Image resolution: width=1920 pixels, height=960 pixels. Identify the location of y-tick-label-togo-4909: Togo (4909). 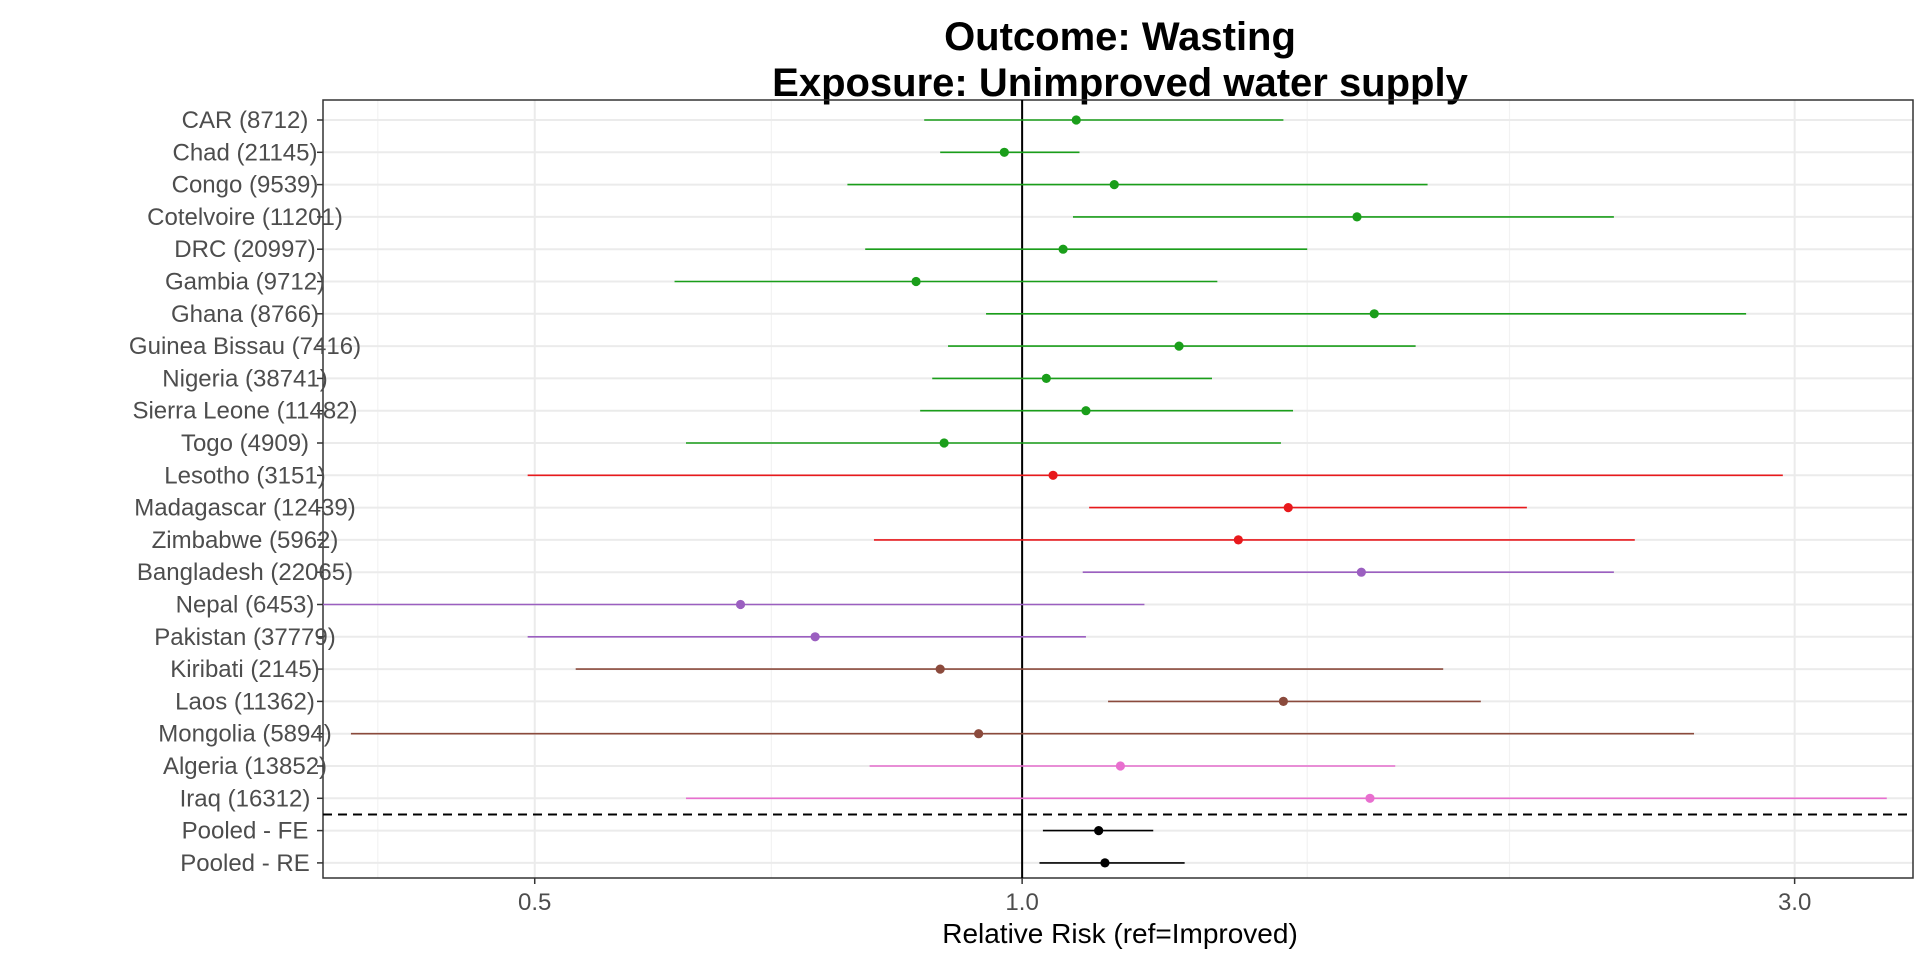
(245, 443).